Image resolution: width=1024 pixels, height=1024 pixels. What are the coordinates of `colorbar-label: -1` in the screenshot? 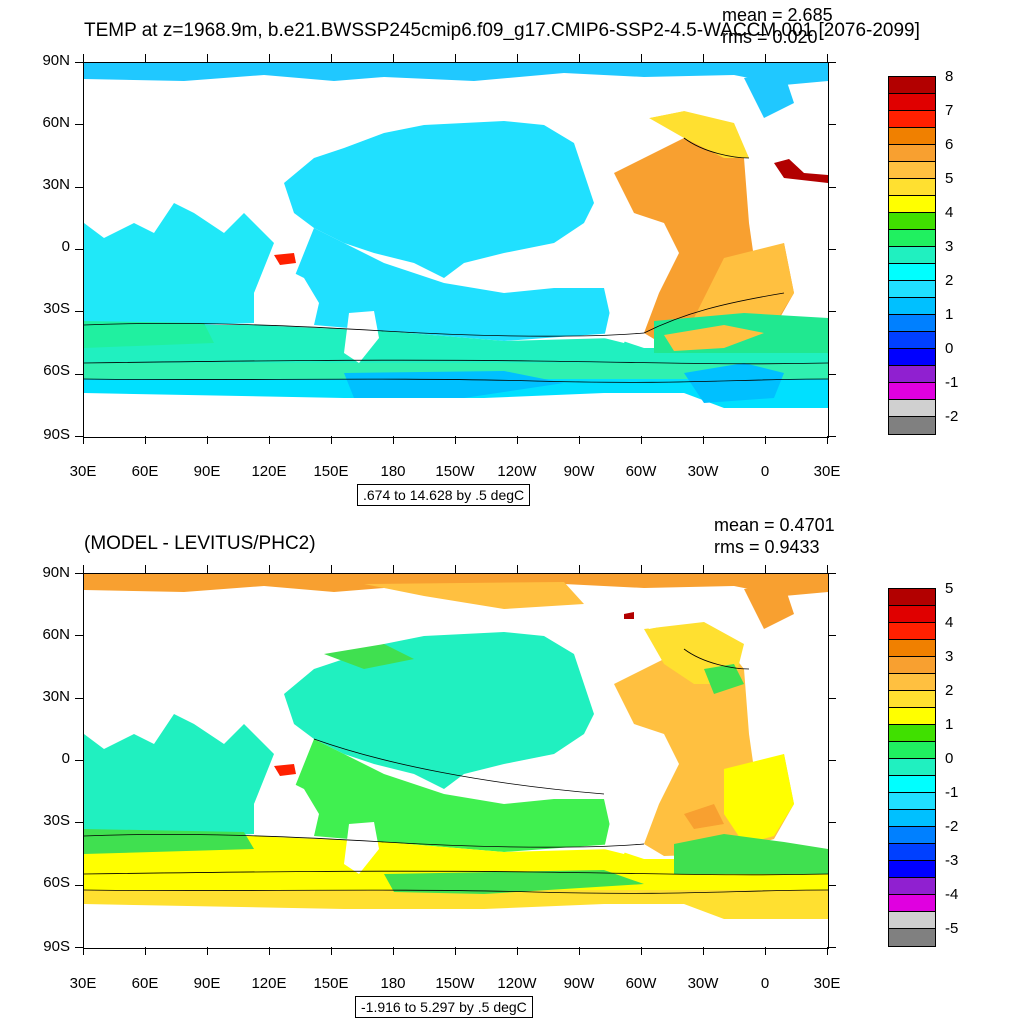 It's located at (952, 382).